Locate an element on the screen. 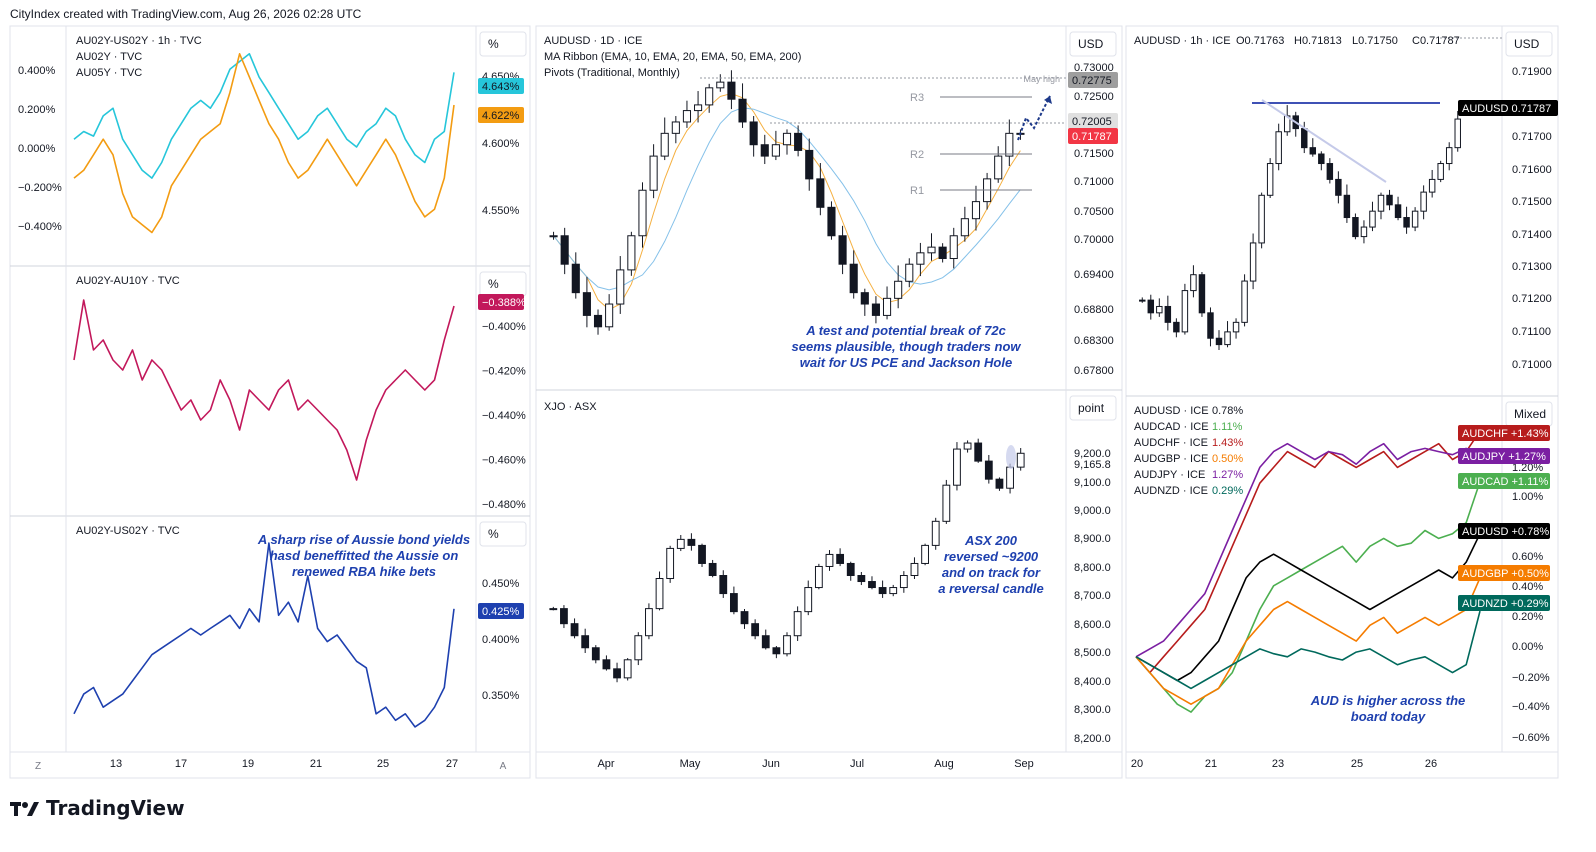 The width and height of the screenshot is (1596, 852). price-tick-label: −0.400% is located at coordinates (504, 327).